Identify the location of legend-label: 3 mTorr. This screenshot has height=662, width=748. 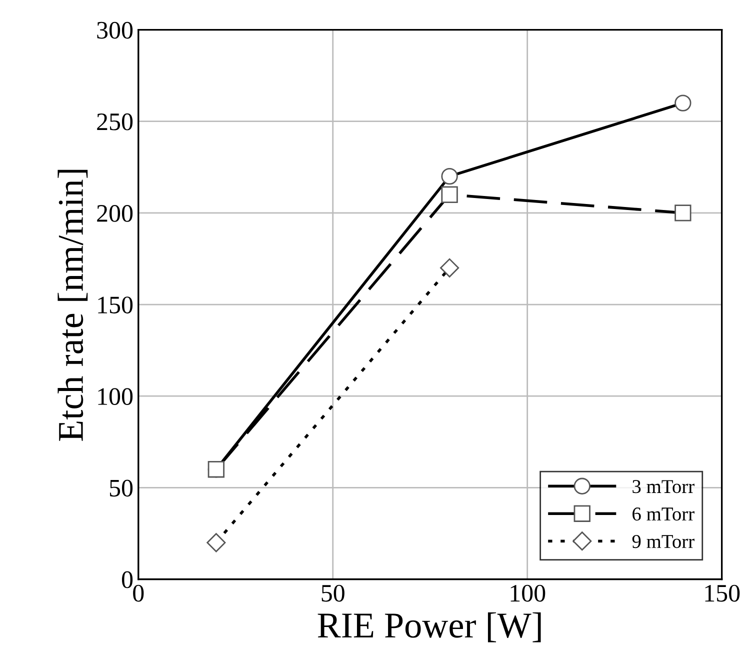
(663, 487).